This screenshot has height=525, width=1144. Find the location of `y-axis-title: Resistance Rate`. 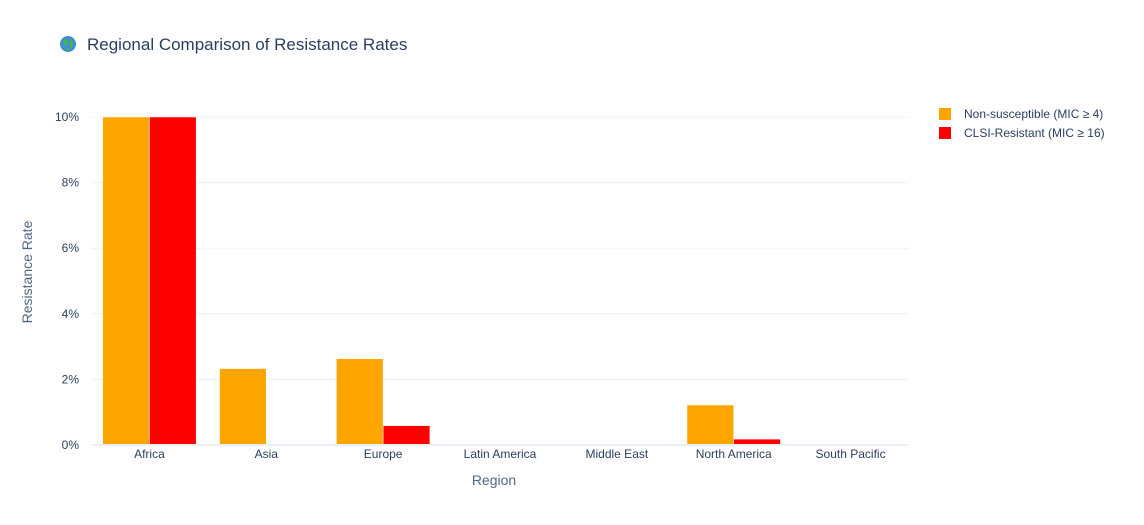

y-axis-title: Resistance Rate is located at coordinates (27, 271).